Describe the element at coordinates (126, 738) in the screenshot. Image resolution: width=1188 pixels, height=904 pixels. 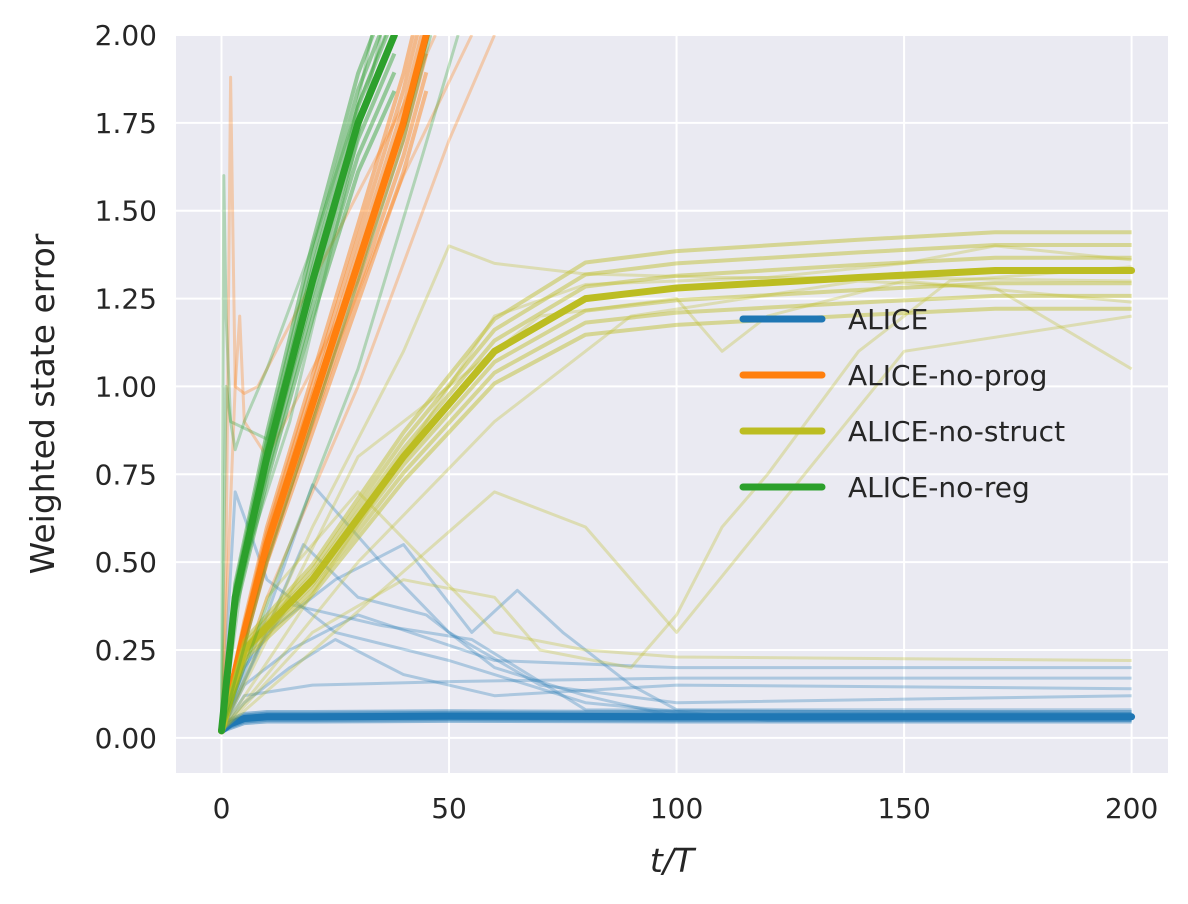
I see `y-tick-label: 0.00` at that location.